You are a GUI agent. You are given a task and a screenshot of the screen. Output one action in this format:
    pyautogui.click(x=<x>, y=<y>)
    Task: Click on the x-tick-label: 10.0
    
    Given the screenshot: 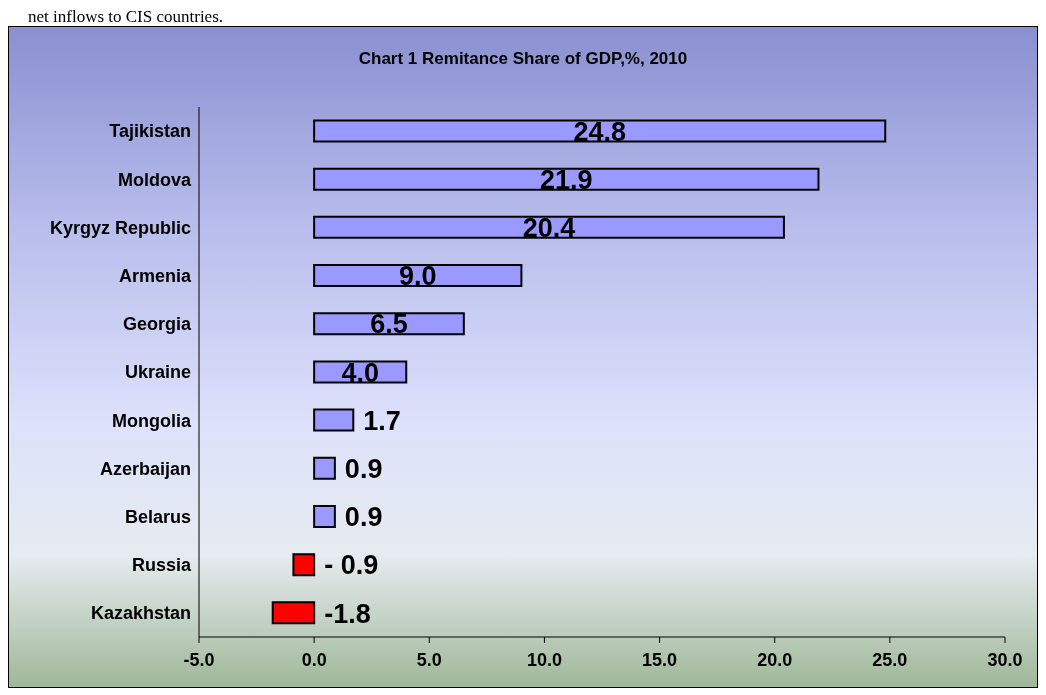 What is the action you would take?
    pyautogui.click(x=544, y=659)
    